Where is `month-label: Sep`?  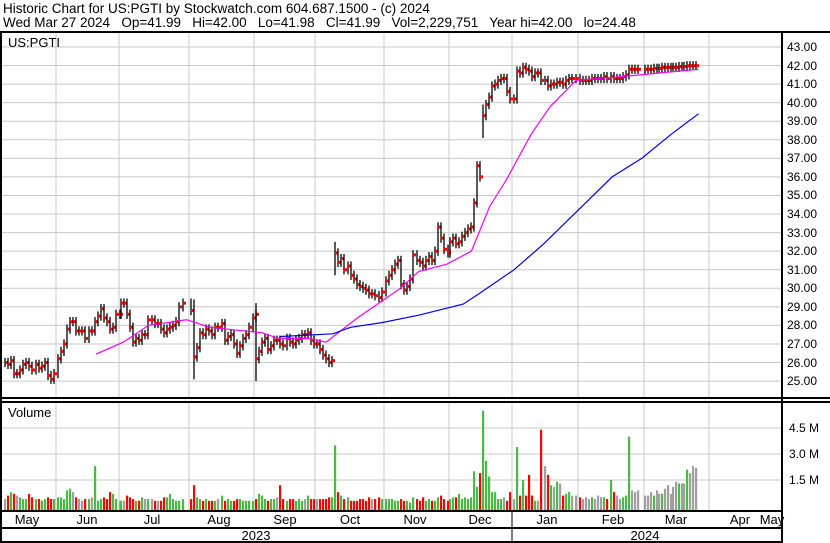
month-label: Sep is located at coordinates (285, 519).